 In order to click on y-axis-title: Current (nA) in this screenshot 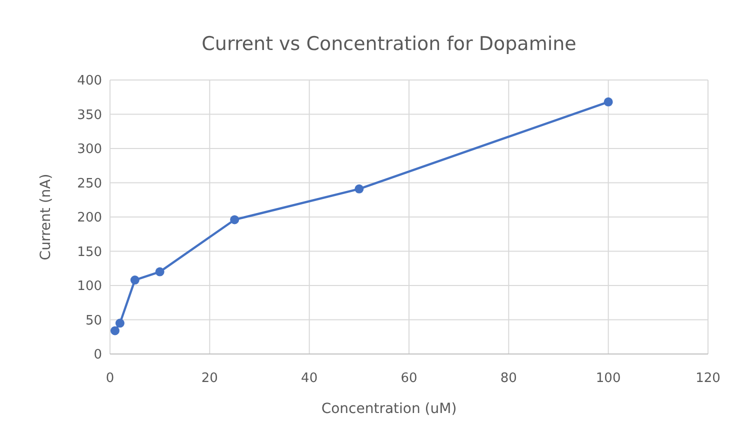, I will do `click(46, 217)`.